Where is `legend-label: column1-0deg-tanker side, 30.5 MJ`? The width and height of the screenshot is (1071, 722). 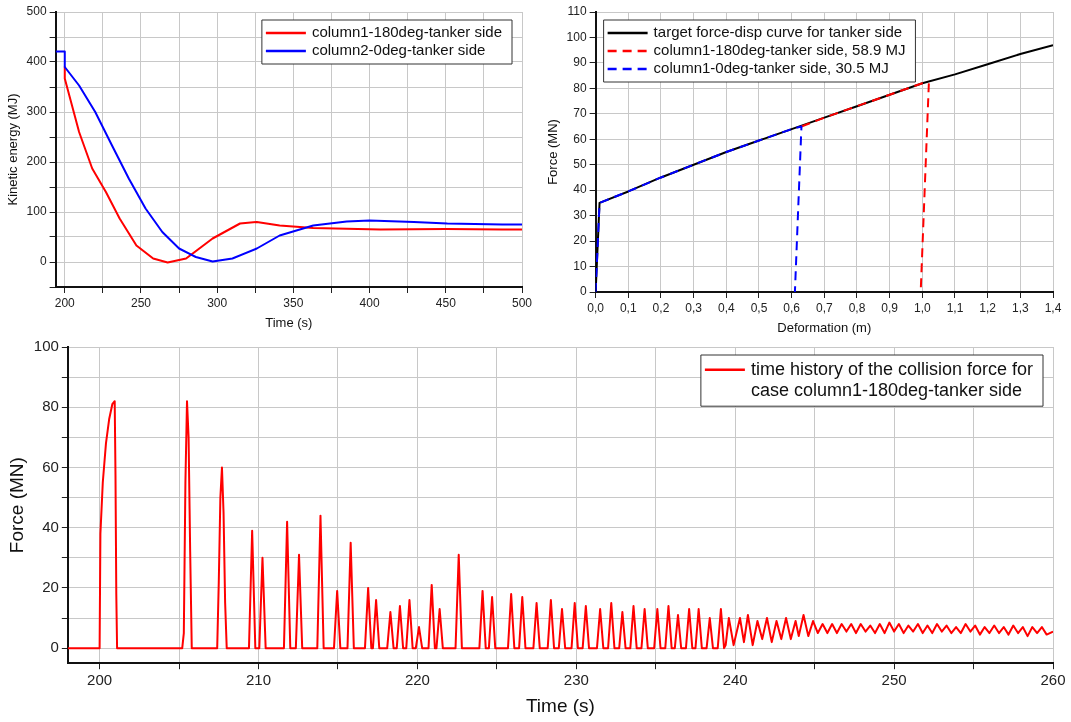
legend-label: column1-0deg-tanker side, 30.5 MJ is located at coordinates (771, 68).